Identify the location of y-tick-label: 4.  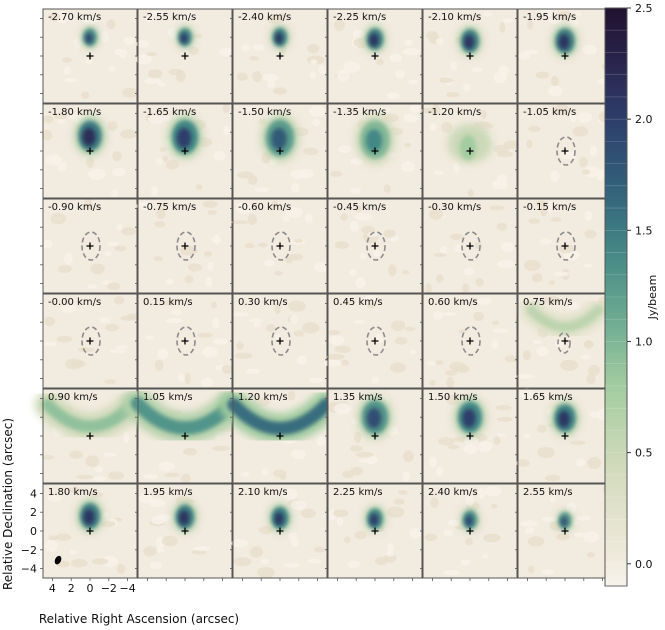
(33, 493).